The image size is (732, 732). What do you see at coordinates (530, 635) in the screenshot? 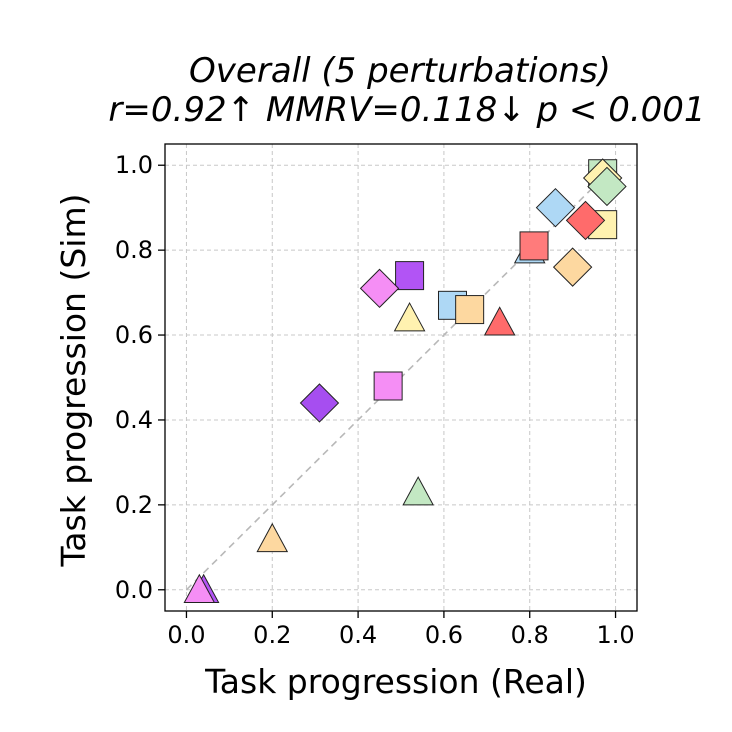
I see `x-tick-label: 0.8` at bounding box center [530, 635].